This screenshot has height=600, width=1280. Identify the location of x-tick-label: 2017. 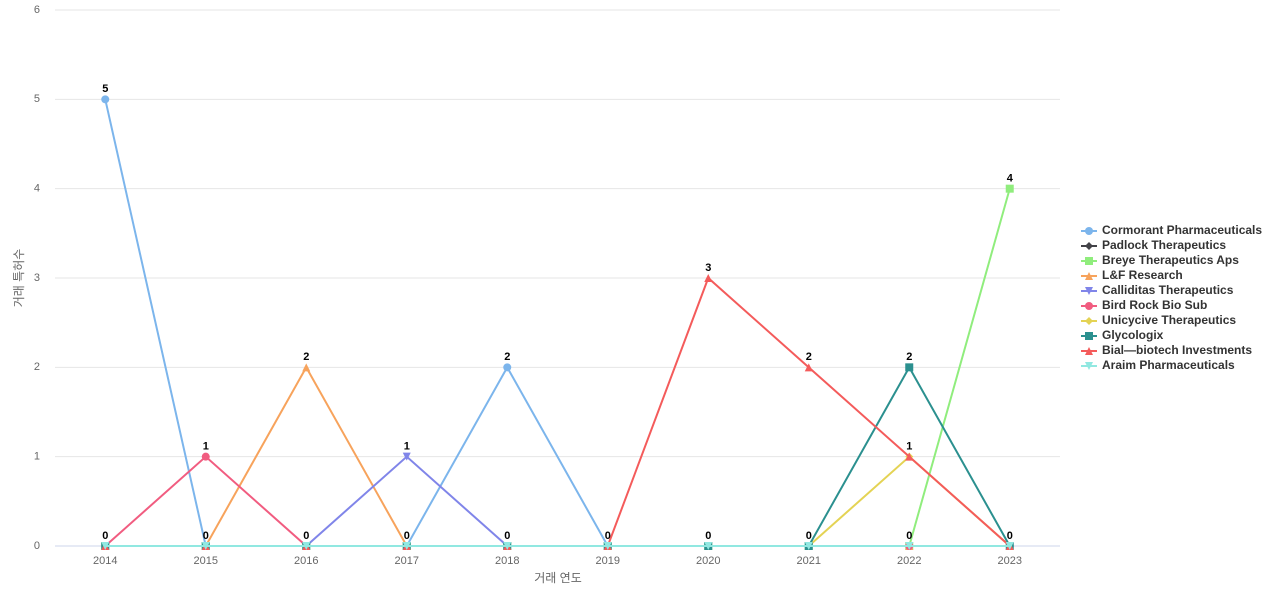
(407, 561).